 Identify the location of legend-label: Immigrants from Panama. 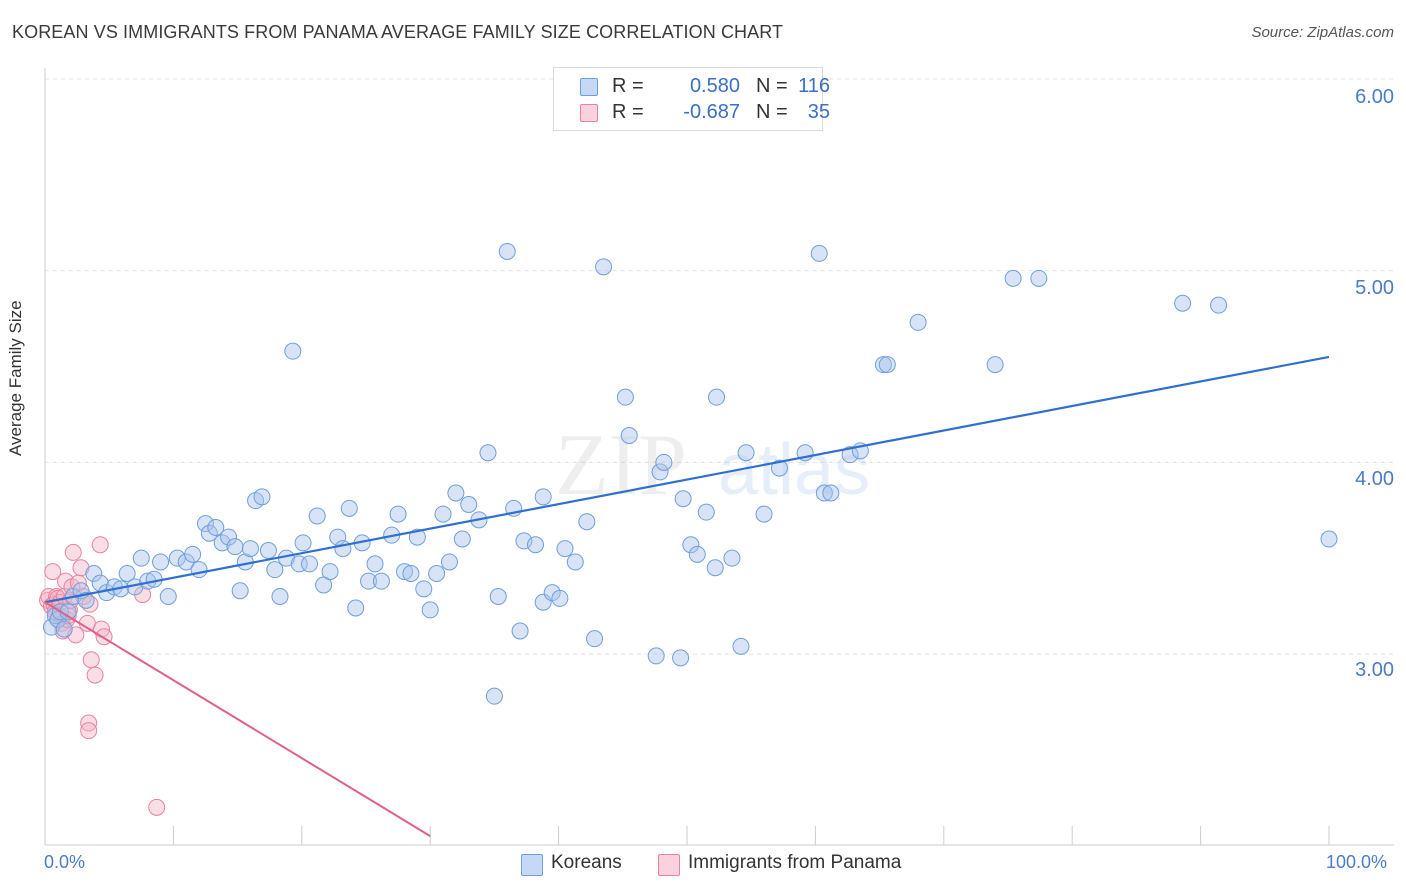
(795, 862).